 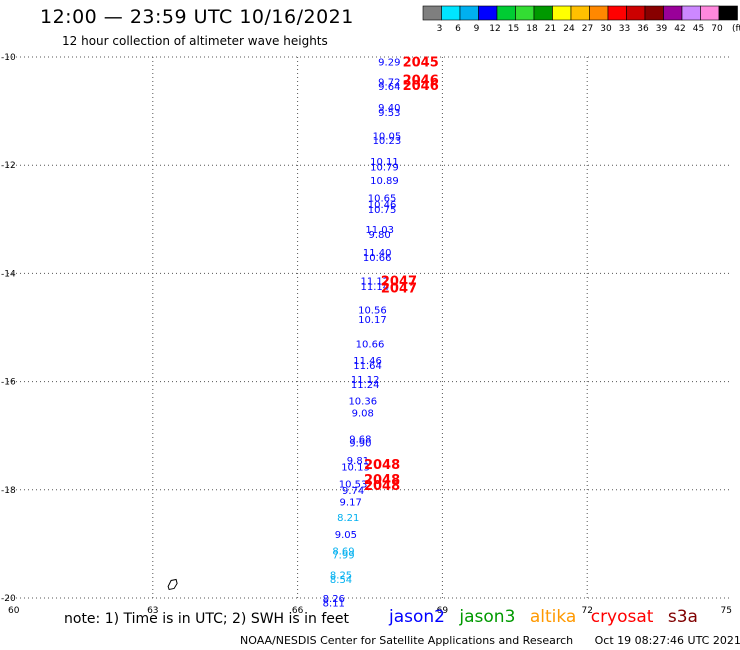 I want to click on legend-altika: altika, so click(x=553, y=617).